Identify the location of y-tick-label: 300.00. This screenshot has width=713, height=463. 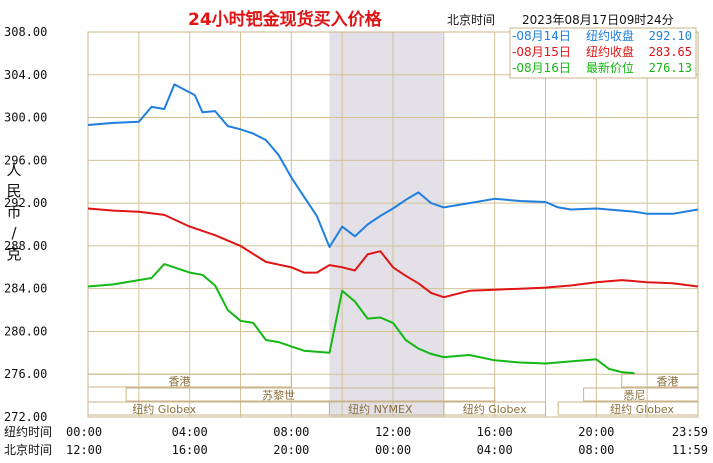
(25, 118).